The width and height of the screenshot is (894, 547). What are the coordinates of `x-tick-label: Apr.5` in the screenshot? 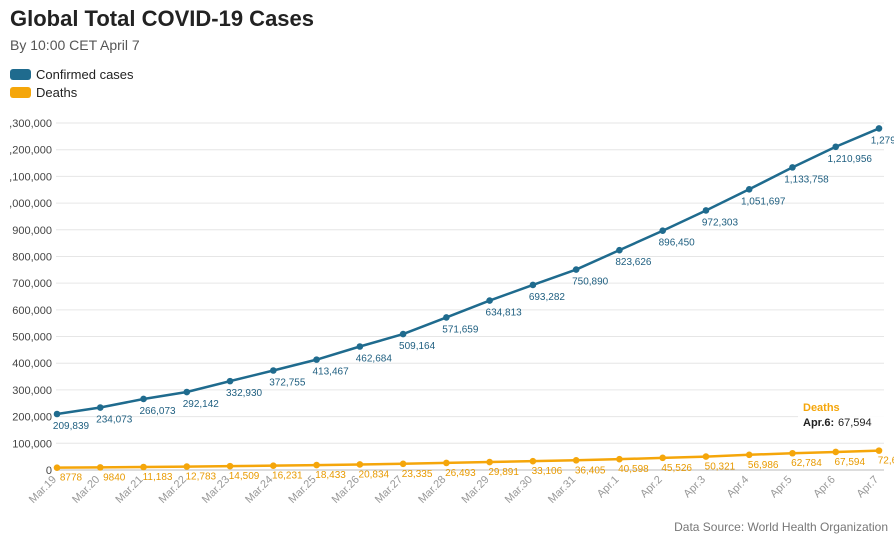 It's located at (781, 487).